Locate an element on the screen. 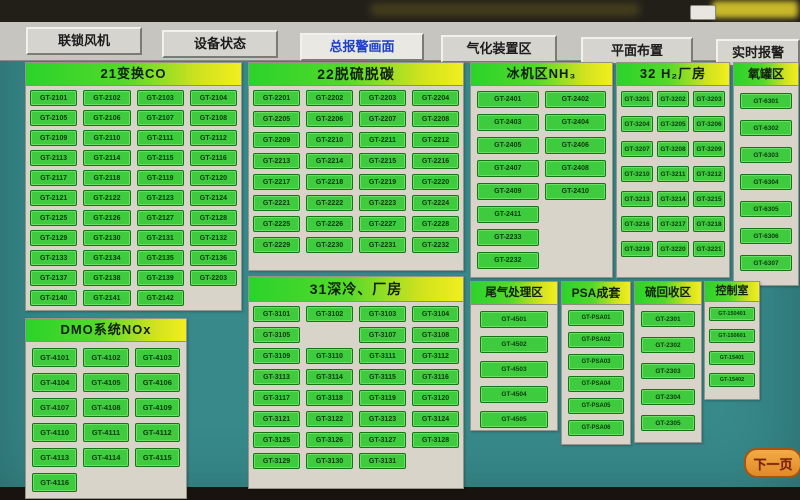 This screenshot has width=800, height=500. detector-button: GT-3119 is located at coordinates (382, 398).